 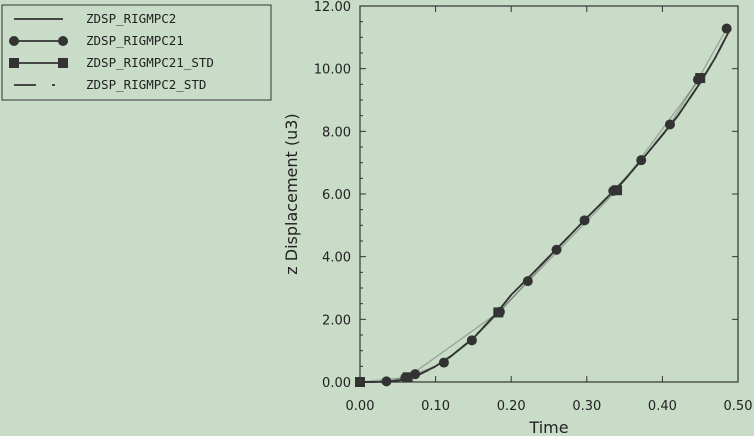 I want to click on y-tick-label: 8.00, so click(x=336, y=132).